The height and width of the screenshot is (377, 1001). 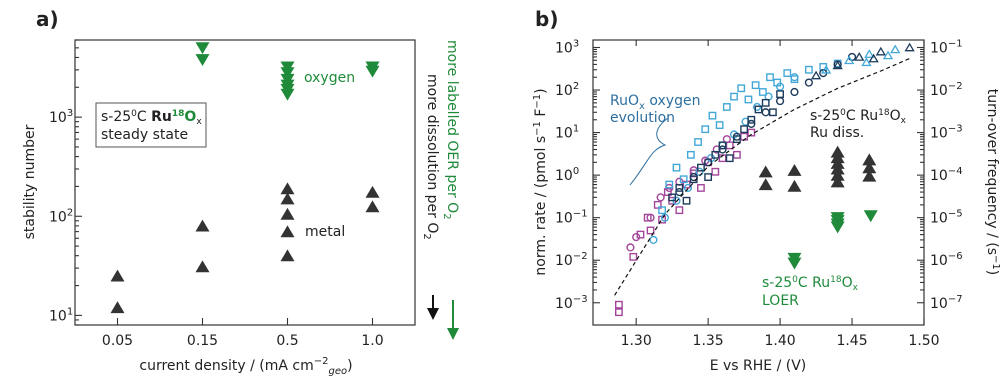 What do you see at coordinates (580, 214) in the screenshot?
I see `y-tick-exp: −1` at bounding box center [580, 214].